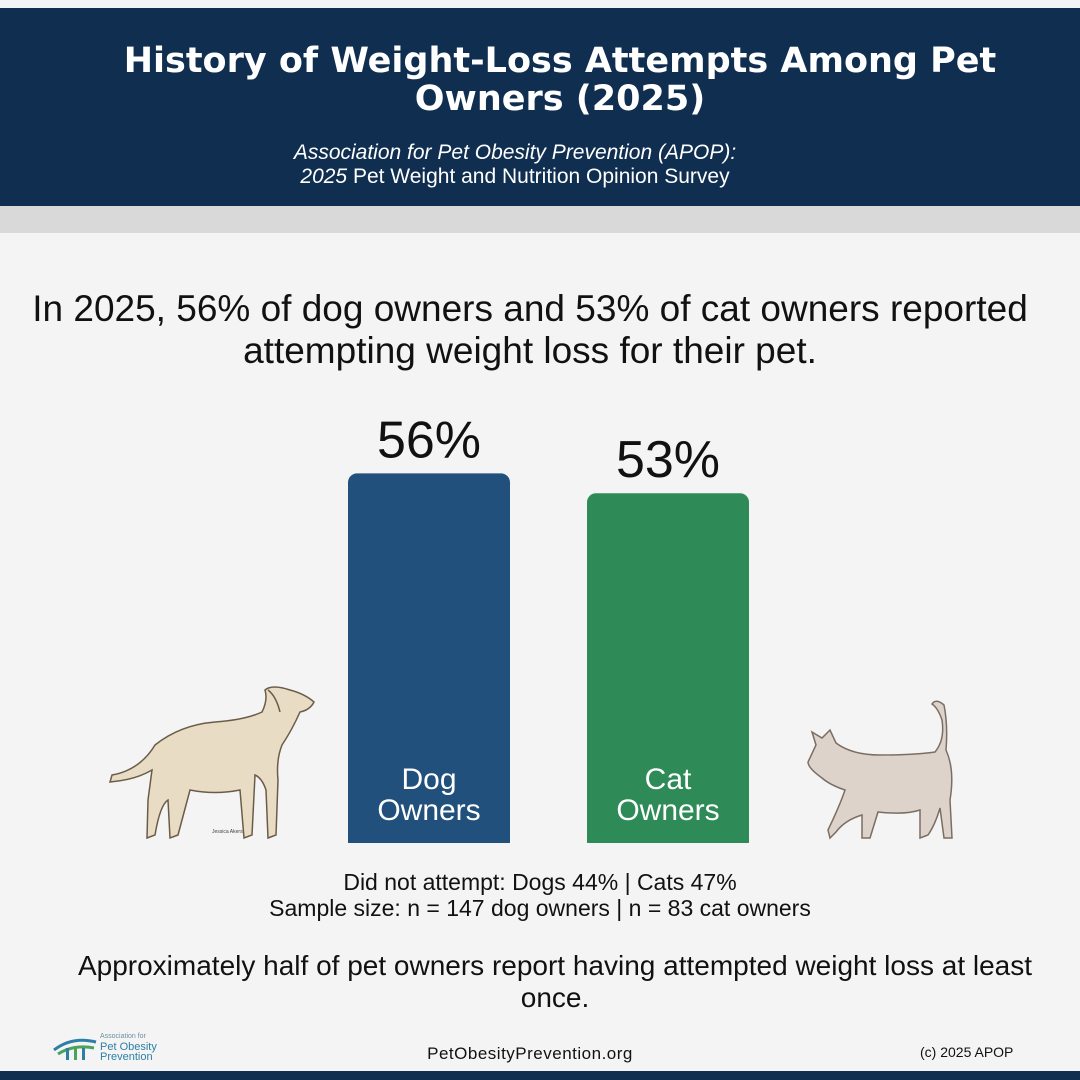 Image resolution: width=1080 pixels, height=1080 pixels. What do you see at coordinates (429, 662) in the screenshot?
I see `bar-dog-owners` at bounding box center [429, 662].